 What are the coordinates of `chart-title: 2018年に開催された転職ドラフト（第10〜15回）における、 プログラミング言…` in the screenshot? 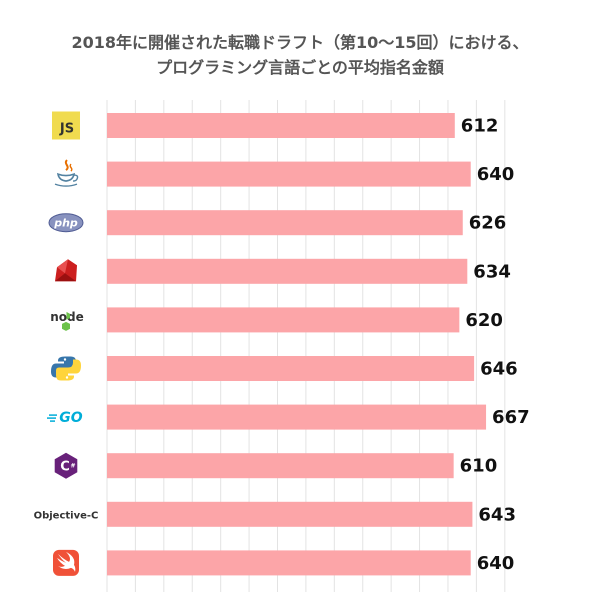 It's located at (300, 55).